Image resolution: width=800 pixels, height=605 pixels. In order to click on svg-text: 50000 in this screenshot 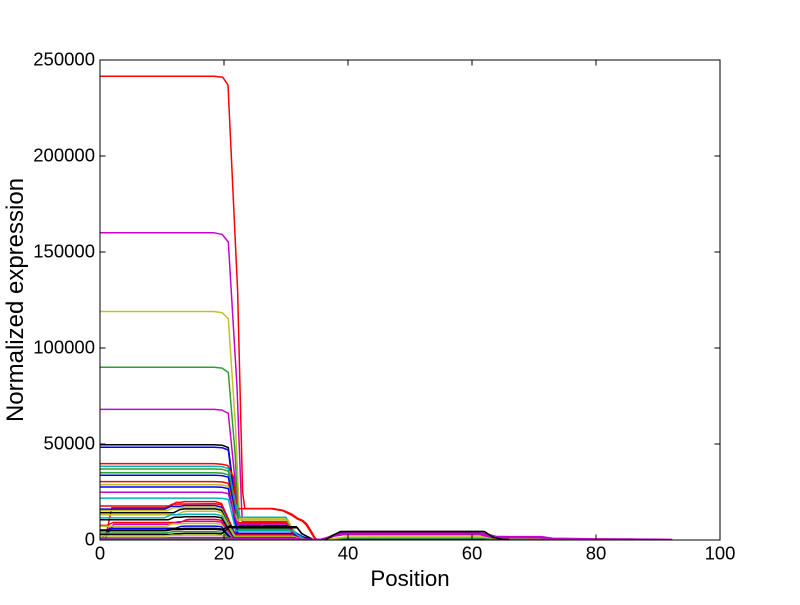, I will do `click(69, 442)`.